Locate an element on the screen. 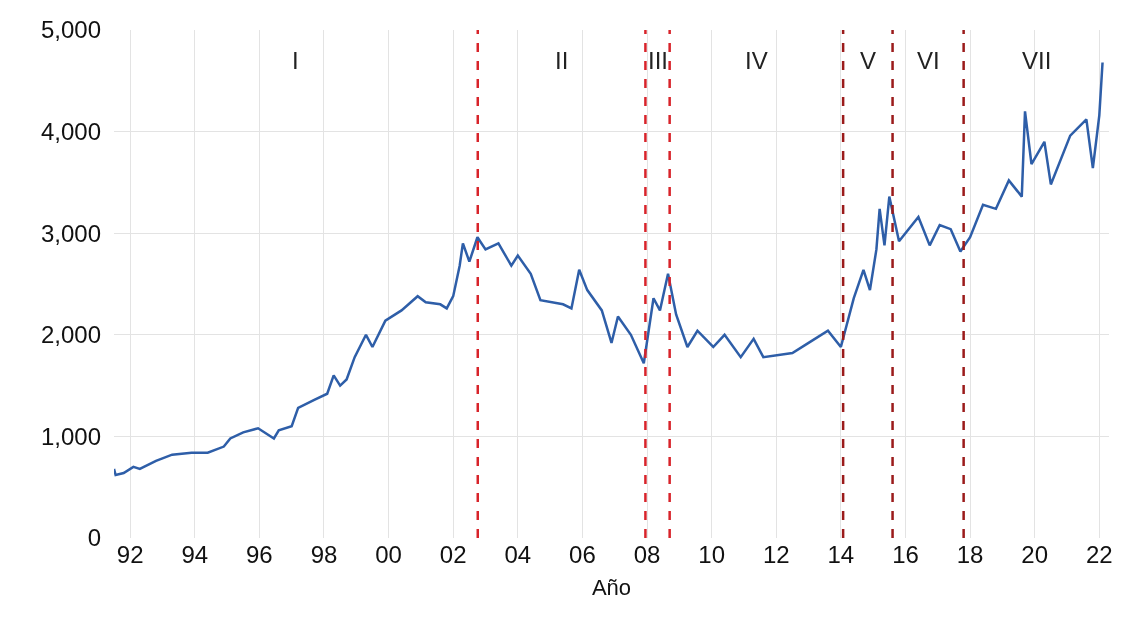 This screenshot has width=1125, height=623. x-tick-label: 18 is located at coordinates (970, 554).